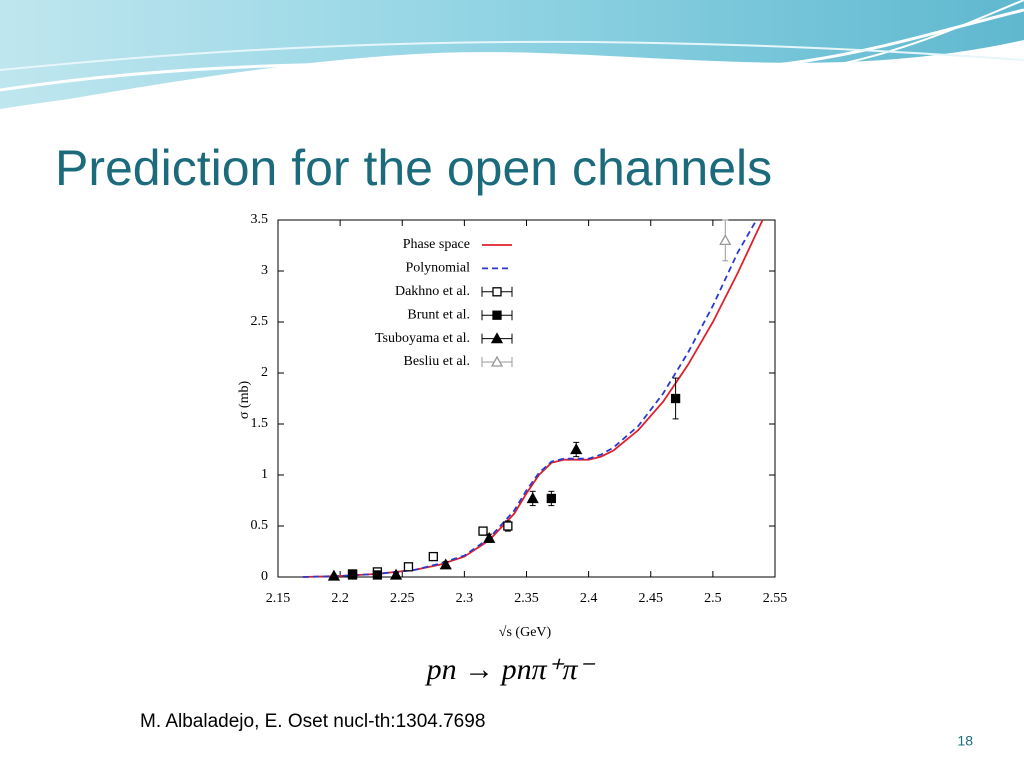 This screenshot has width=1024, height=773. I want to click on slide-title: Prediction for the open channels, so click(413, 168).